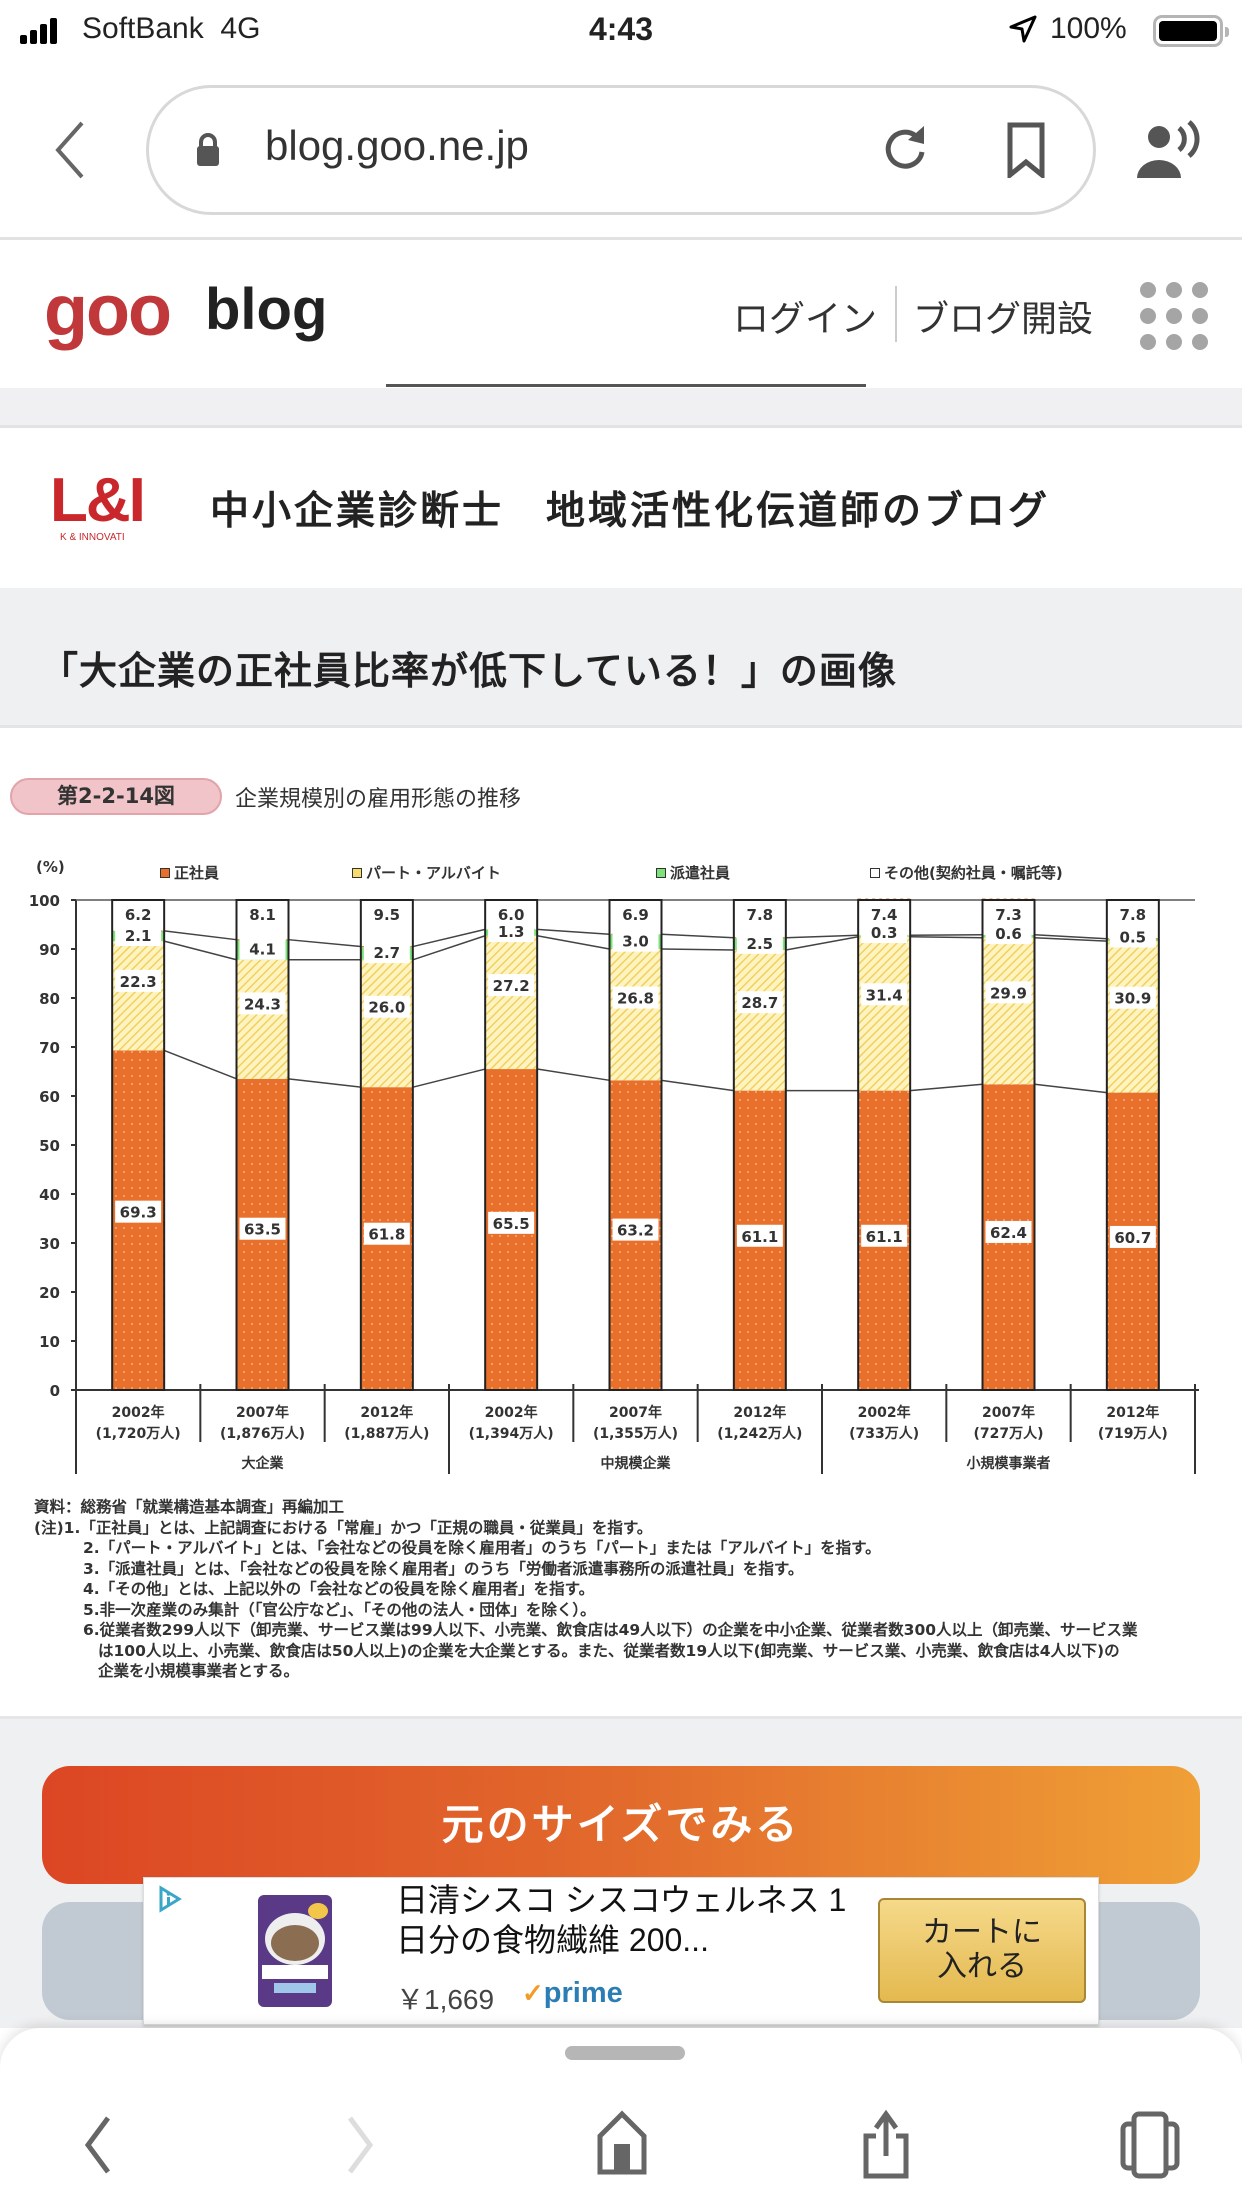 The width and height of the screenshot is (1242, 2208). I want to click on add-to-cart-button: カートに 入れる, so click(982, 1950).